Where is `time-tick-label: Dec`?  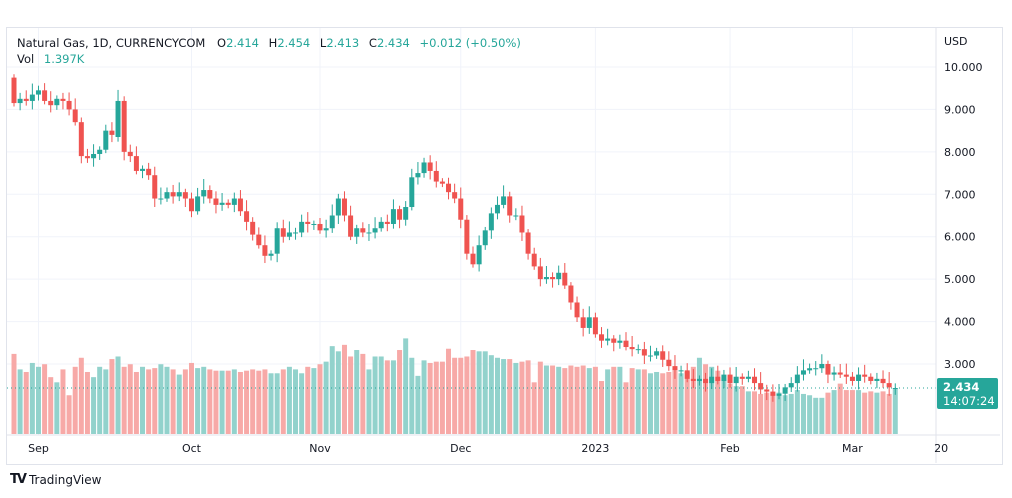 time-tick-label: Dec is located at coordinates (460, 448).